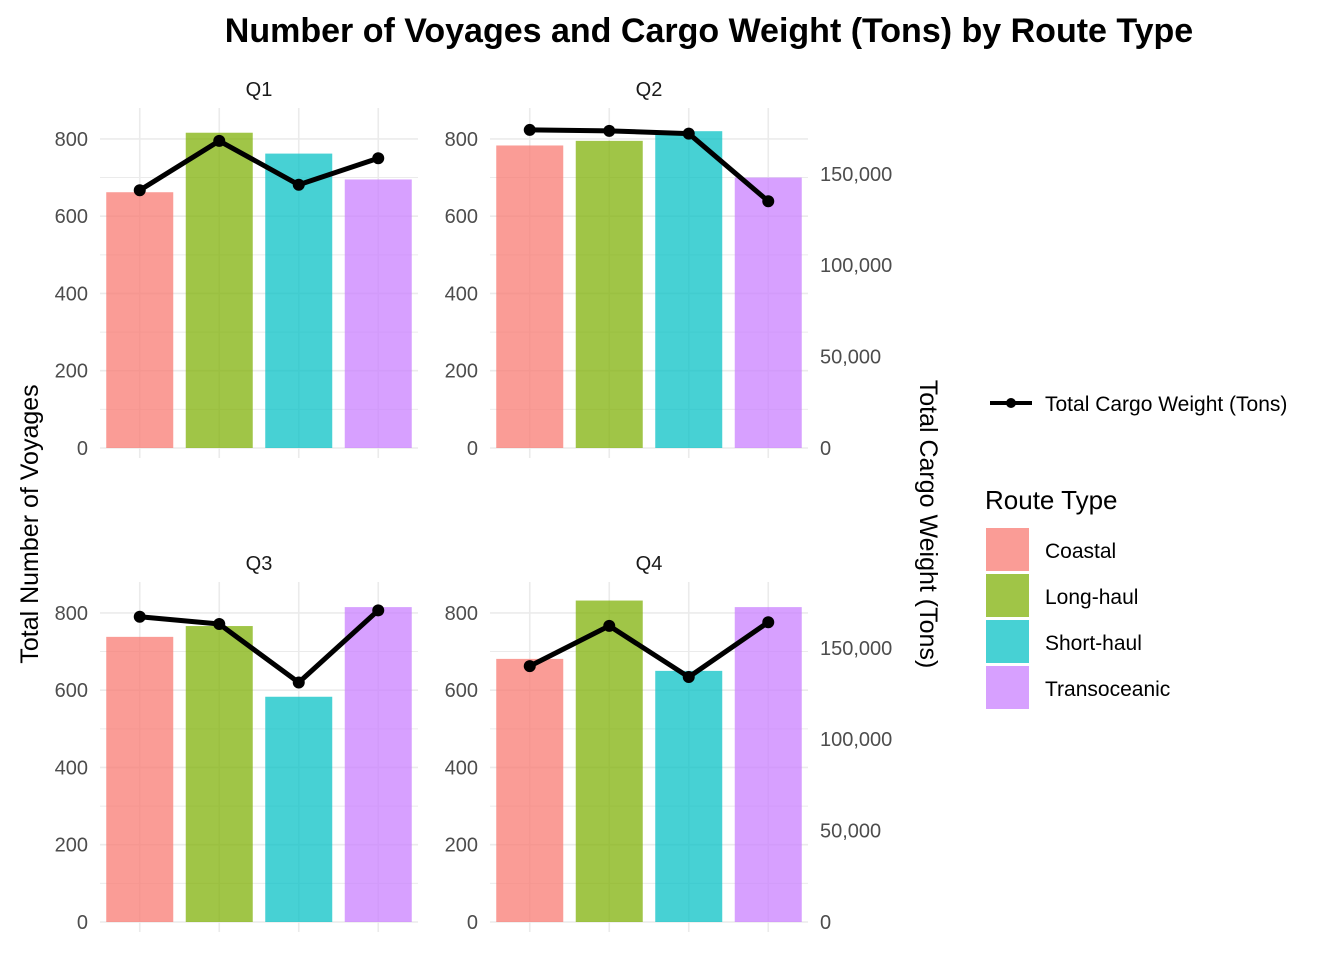 The height and width of the screenshot is (960, 1344). What do you see at coordinates (1093, 643) in the screenshot?
I see `legend-label: Short-haul` at bounding box center [1093, 643].